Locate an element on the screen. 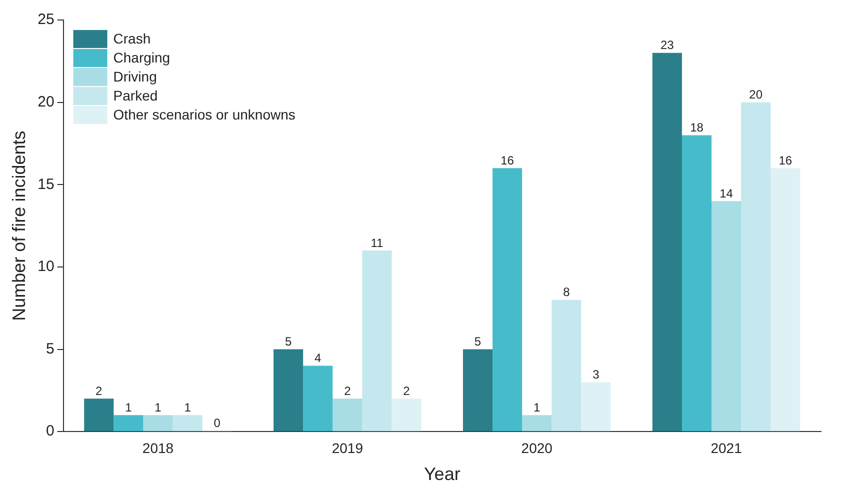 Image resolution: width=841 pixels, height=495 pixels. data-label: 20 is located at coordinates (756, 95).